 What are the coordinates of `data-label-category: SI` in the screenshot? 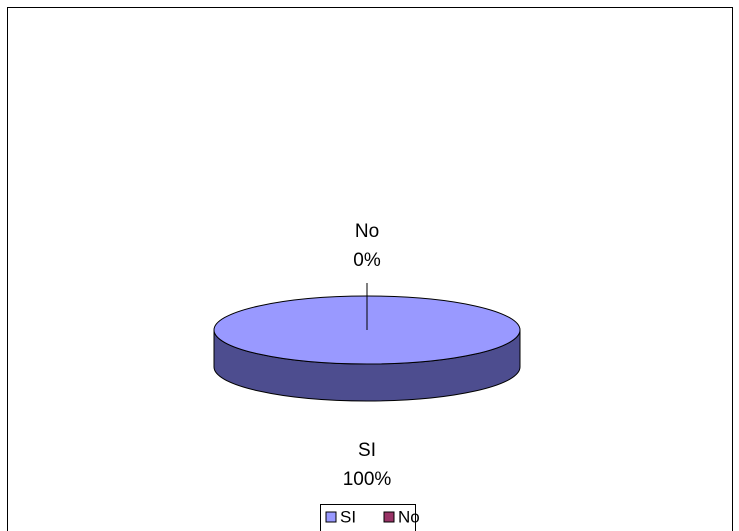 It's located at (367, 450).